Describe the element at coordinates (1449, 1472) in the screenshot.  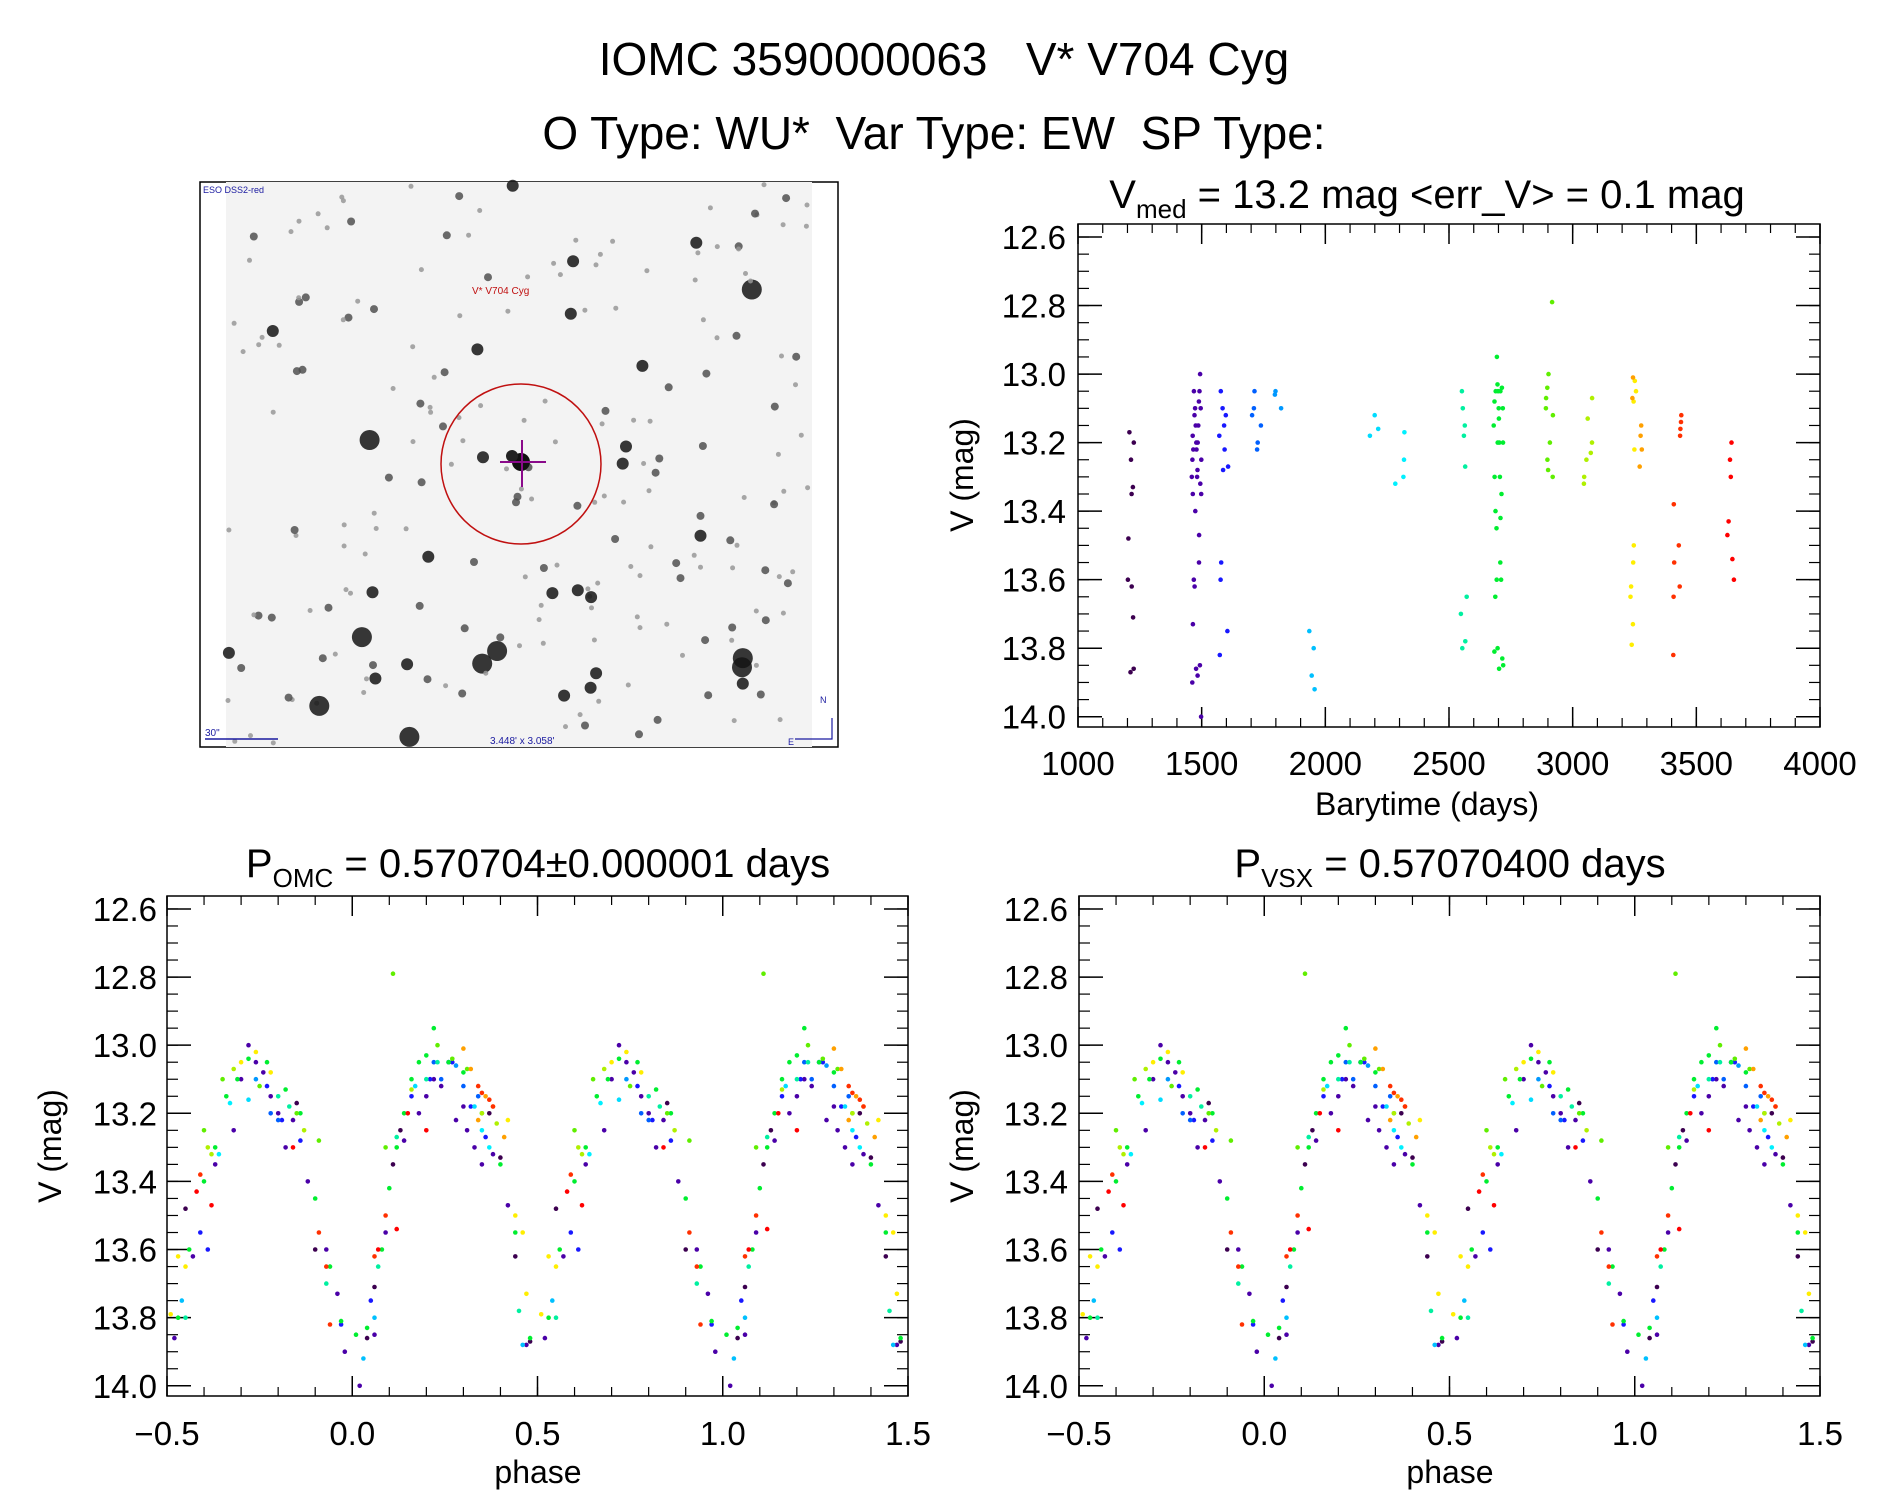
I see `x-axis-label: phase` at that location.